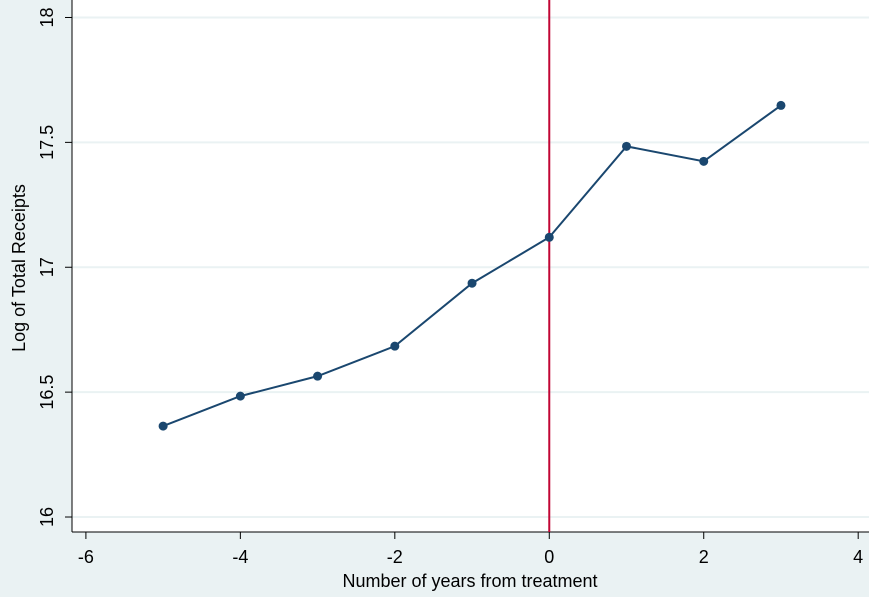 The width and height of the screenshot is (869, 597). I want to click on y-tick-label: 17.5, so click(47, 142).